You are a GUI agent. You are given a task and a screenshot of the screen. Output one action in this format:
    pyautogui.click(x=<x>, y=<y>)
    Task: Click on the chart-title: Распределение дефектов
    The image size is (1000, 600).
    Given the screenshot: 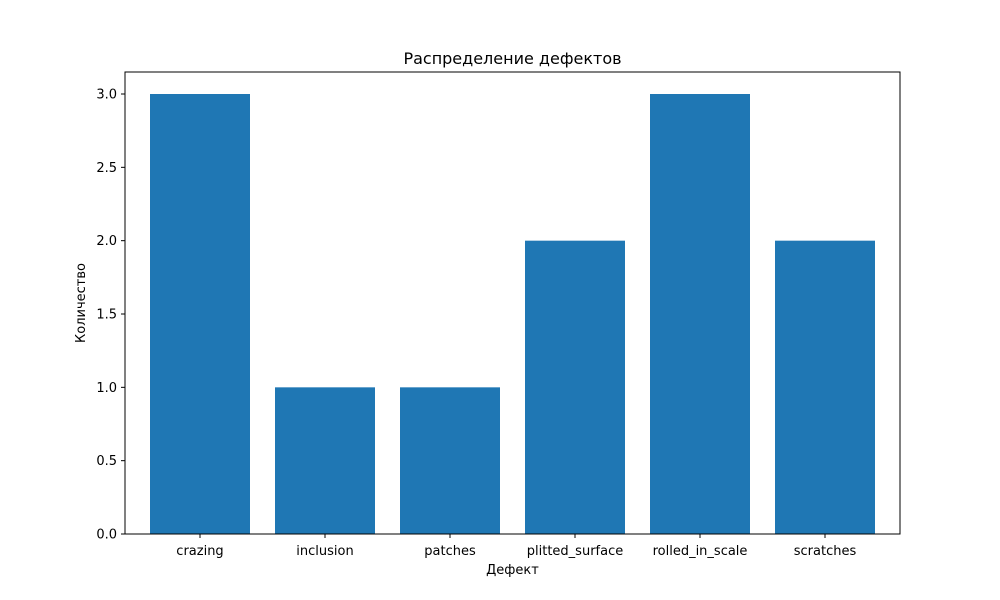 What is the action you would take?
    pyautogui.click(x=512, y=58)
    